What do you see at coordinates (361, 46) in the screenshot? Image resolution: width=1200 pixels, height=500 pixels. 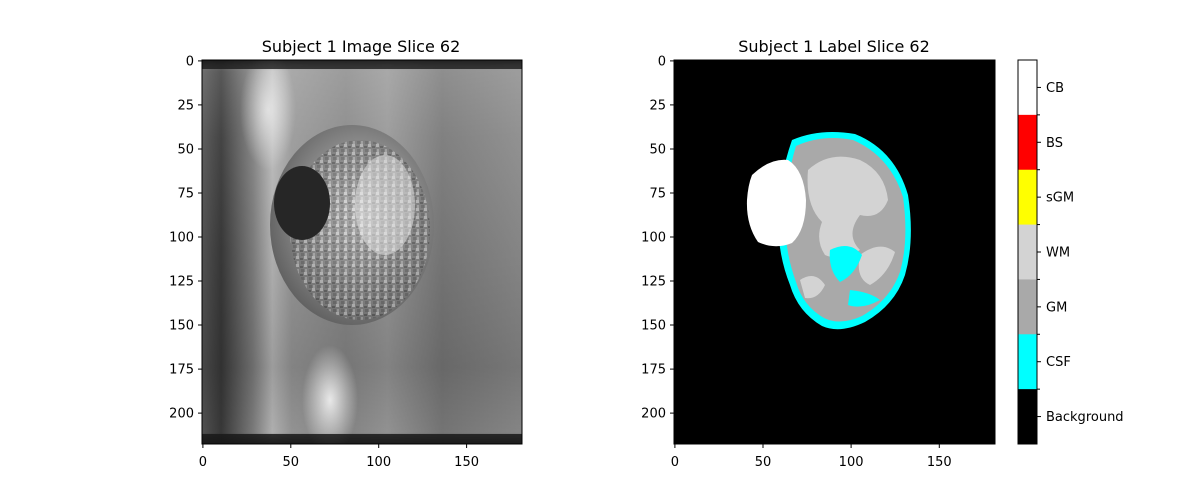 I see `image-title: Subject 1 Image Slice 62` at bounding box center [361, 46].